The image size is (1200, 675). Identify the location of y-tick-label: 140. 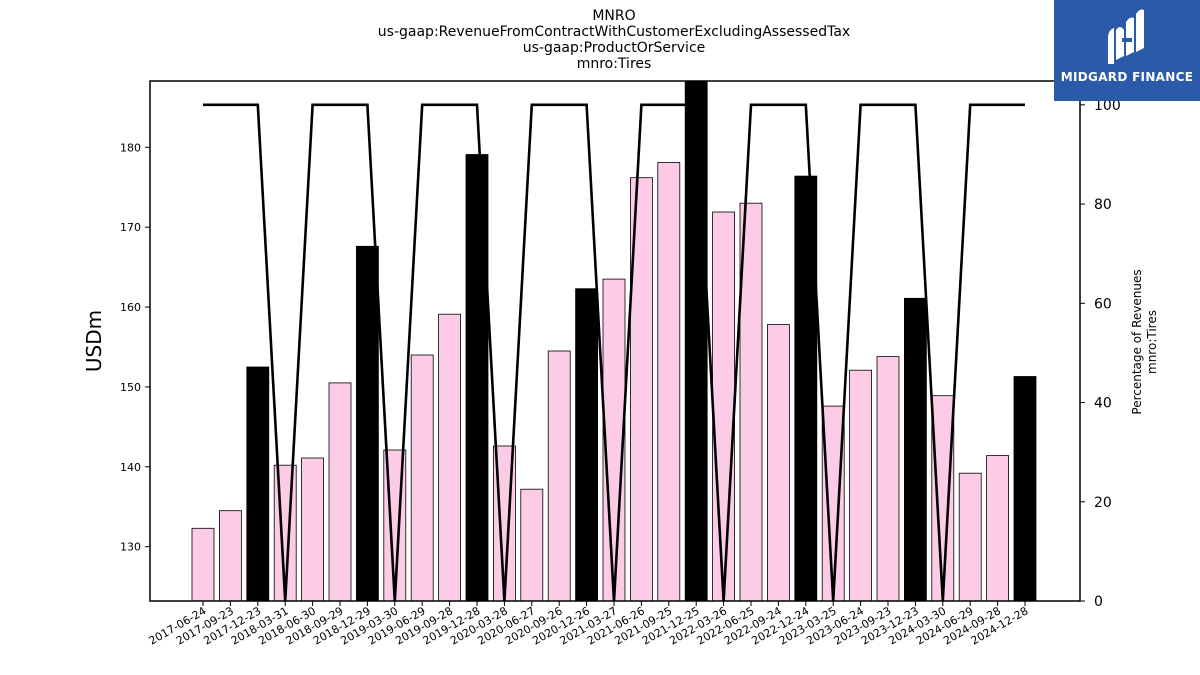
(130, 467).